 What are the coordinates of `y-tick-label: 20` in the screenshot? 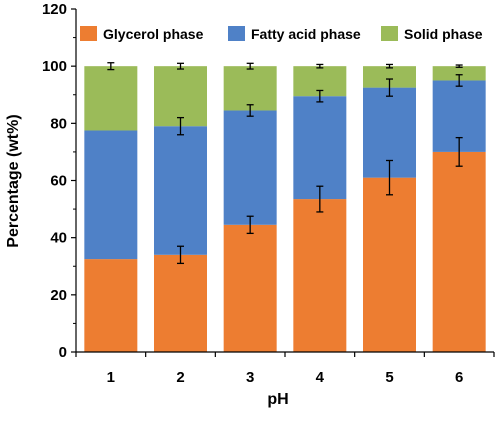 It's located at (58, 295).